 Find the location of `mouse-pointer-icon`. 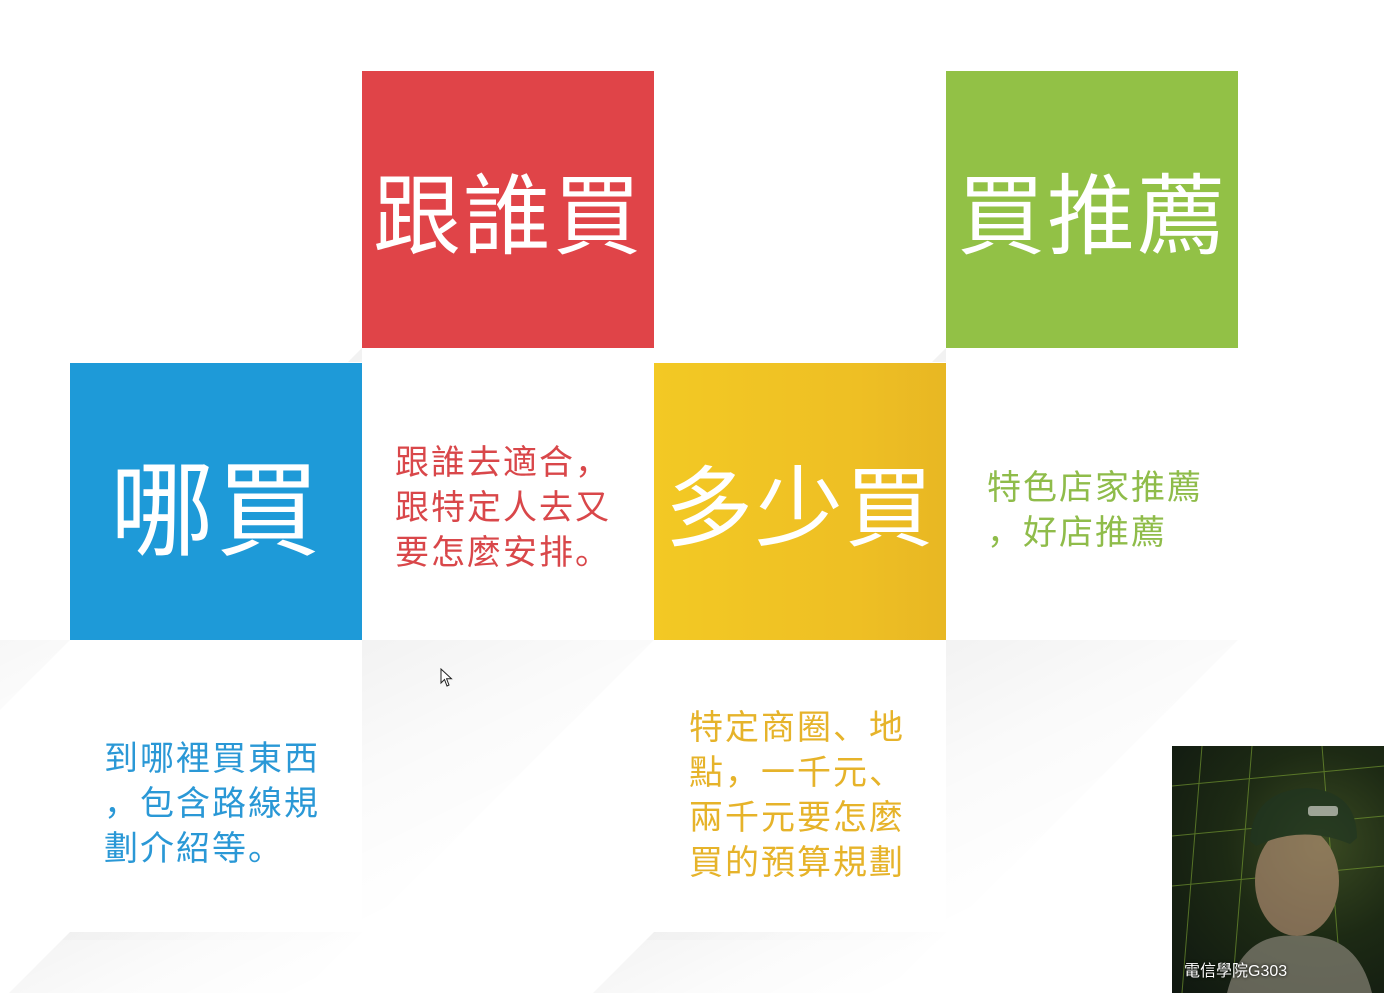

mouse-pointer-icon is located at coordinates (446, 677).